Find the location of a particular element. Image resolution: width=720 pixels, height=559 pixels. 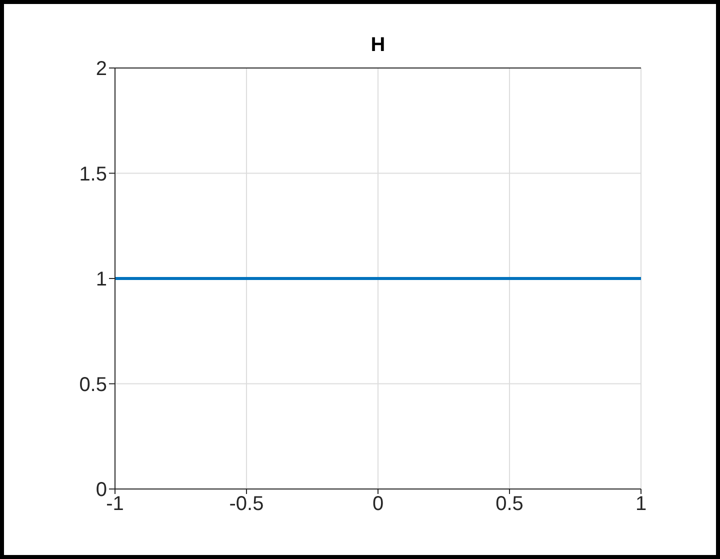

x-tick-label: -0.5 is located at coordinates (246, 504).